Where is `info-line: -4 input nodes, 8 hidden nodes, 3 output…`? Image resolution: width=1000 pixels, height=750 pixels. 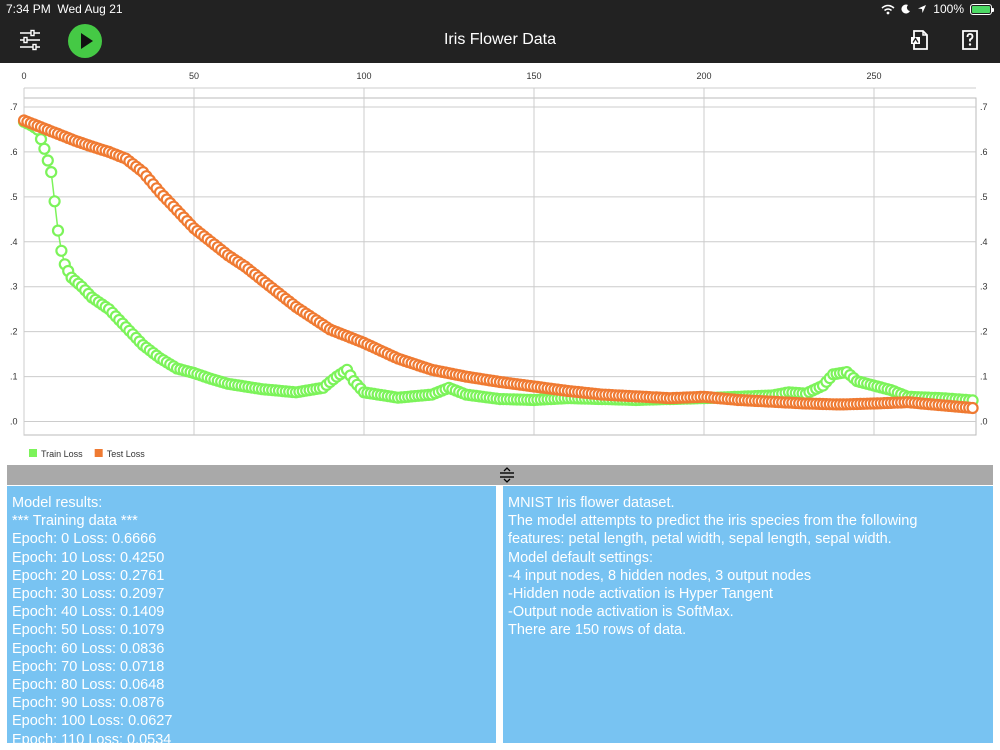
info-line: -4 input nodes, 8 hidden nodes, 3 output… is located at coordinates (660, 575).